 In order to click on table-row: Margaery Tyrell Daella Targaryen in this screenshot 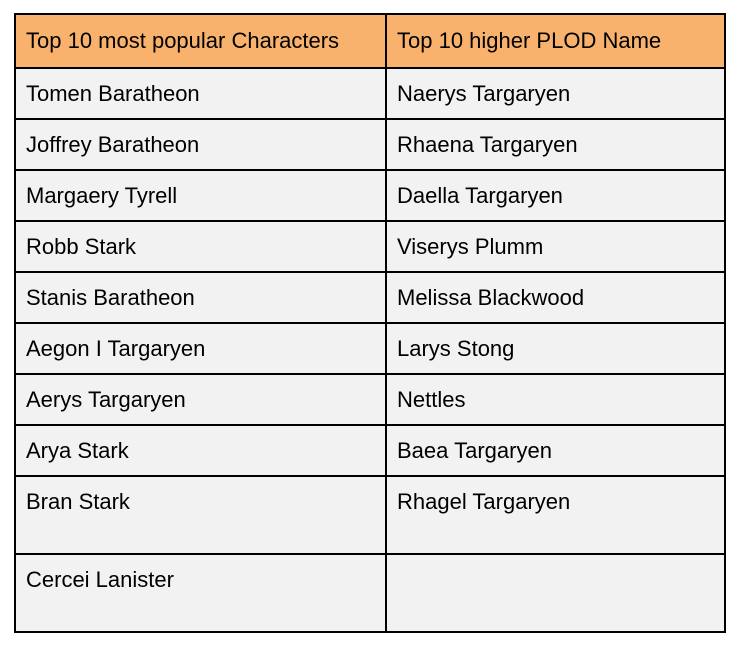, I will do `click(370, 195)`.